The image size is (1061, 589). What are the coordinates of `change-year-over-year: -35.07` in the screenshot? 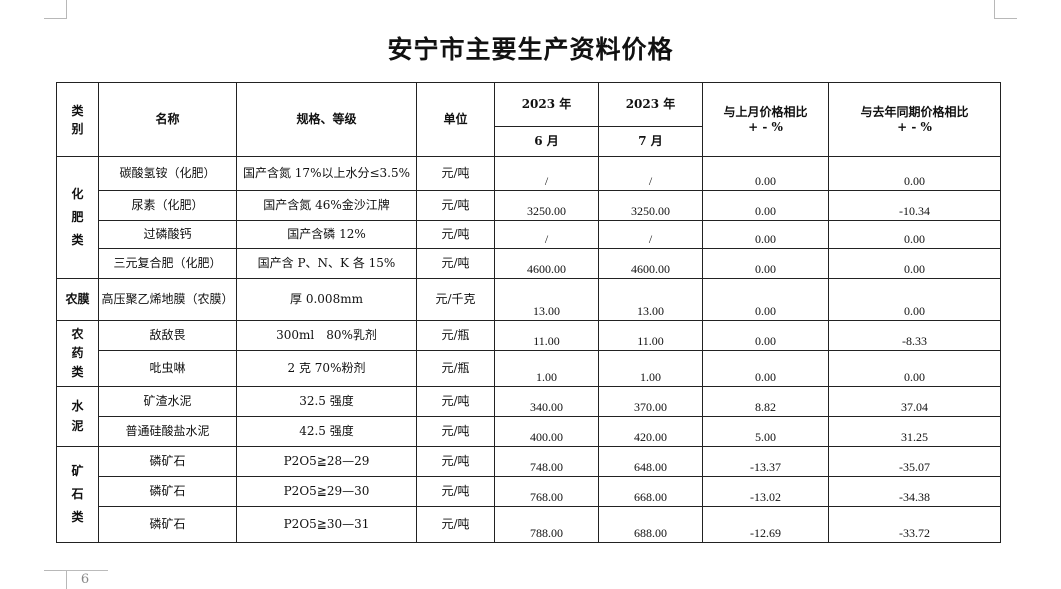 It's located at (914, 461).